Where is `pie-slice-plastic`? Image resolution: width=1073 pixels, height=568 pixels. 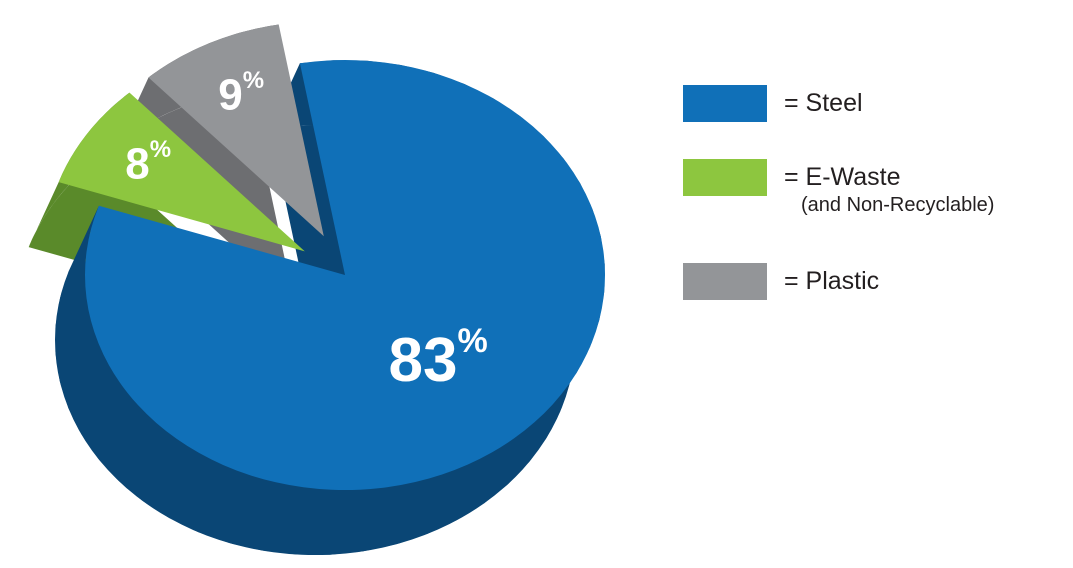
pie-slice-plastic is located at coordinates (236, 130).